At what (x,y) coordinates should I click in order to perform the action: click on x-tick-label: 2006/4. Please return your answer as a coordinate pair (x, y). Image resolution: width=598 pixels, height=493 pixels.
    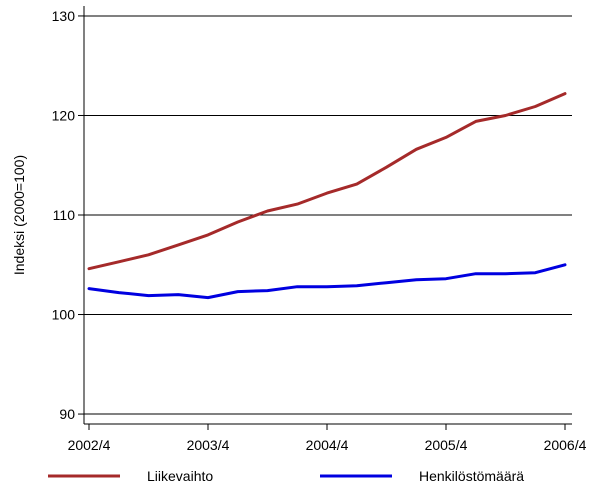
    Looking at the image, I should click on (565, 445).